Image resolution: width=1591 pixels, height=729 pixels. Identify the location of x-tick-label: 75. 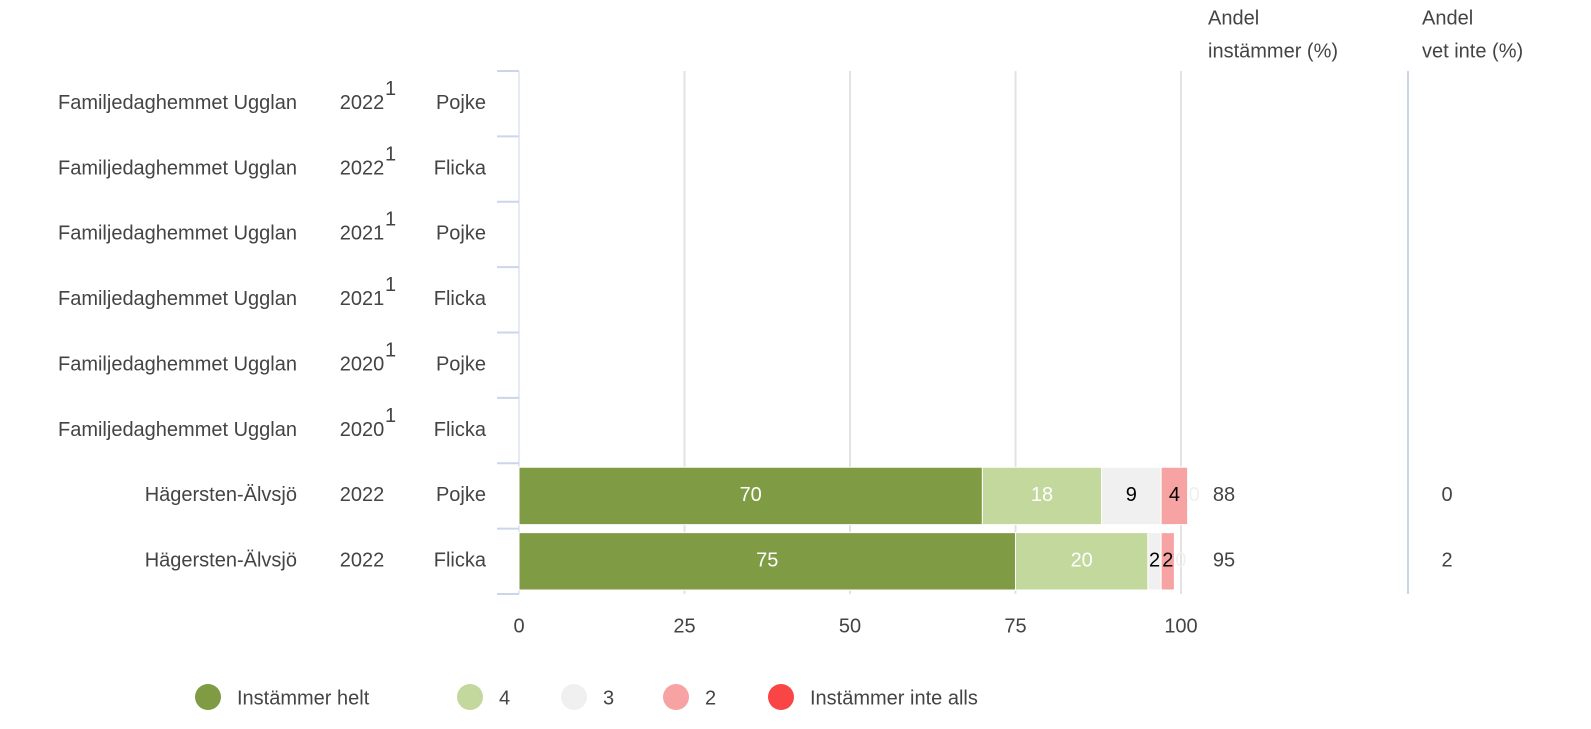
(1015, 626).